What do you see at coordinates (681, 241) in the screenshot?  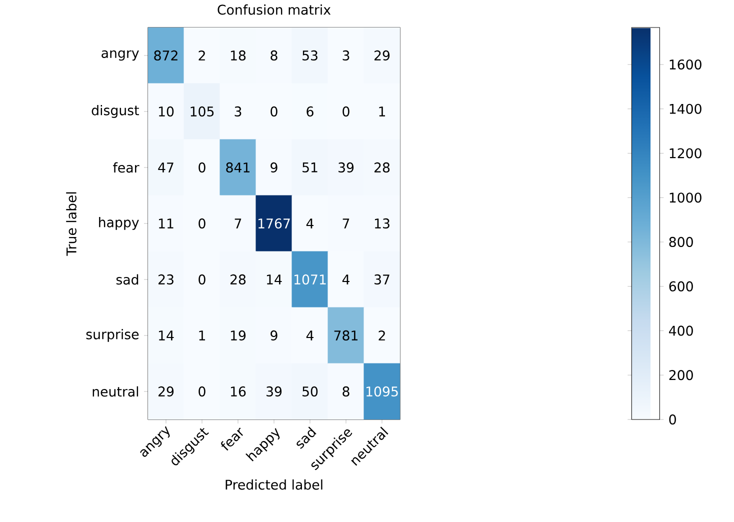 I see `color-bar-label: 800` at bounding box center [681, 241].